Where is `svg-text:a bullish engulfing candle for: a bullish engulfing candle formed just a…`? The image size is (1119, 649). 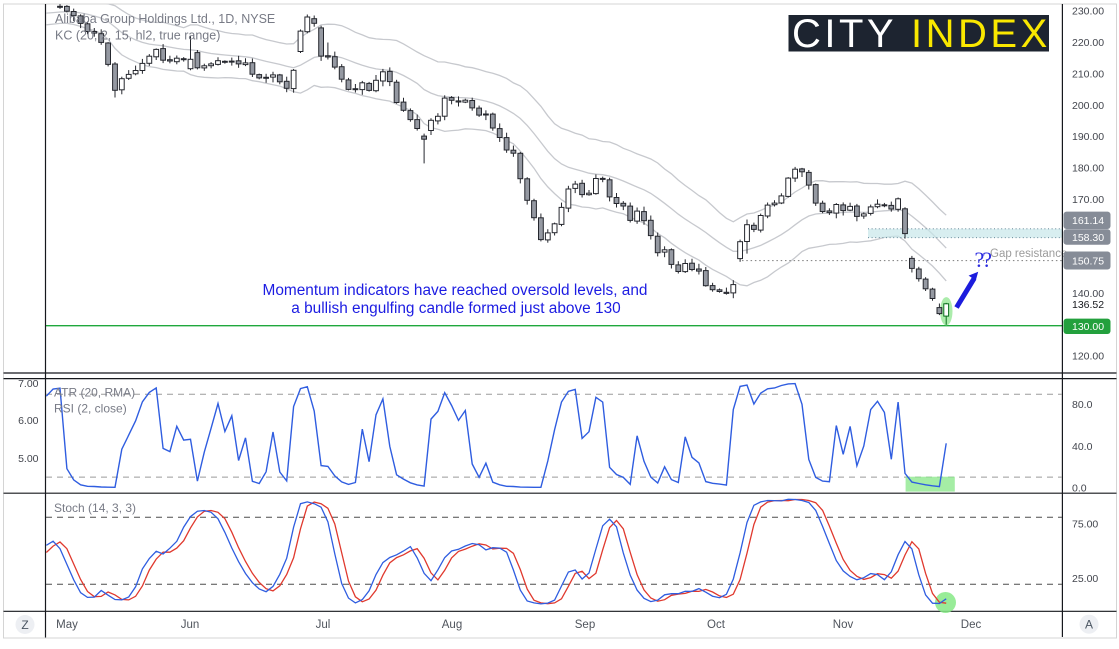 svg-text:a bullish engulfing candle for: a bullish engulfing candle formed just a… is located at coordinates (455, 308).